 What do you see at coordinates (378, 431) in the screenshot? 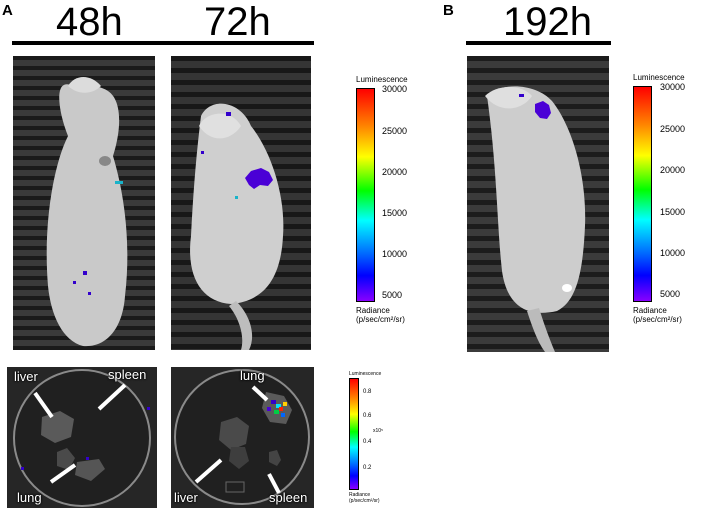
I see `scale-ex-vivo-exponent: x10⁵` at bounding box center [378, 431].